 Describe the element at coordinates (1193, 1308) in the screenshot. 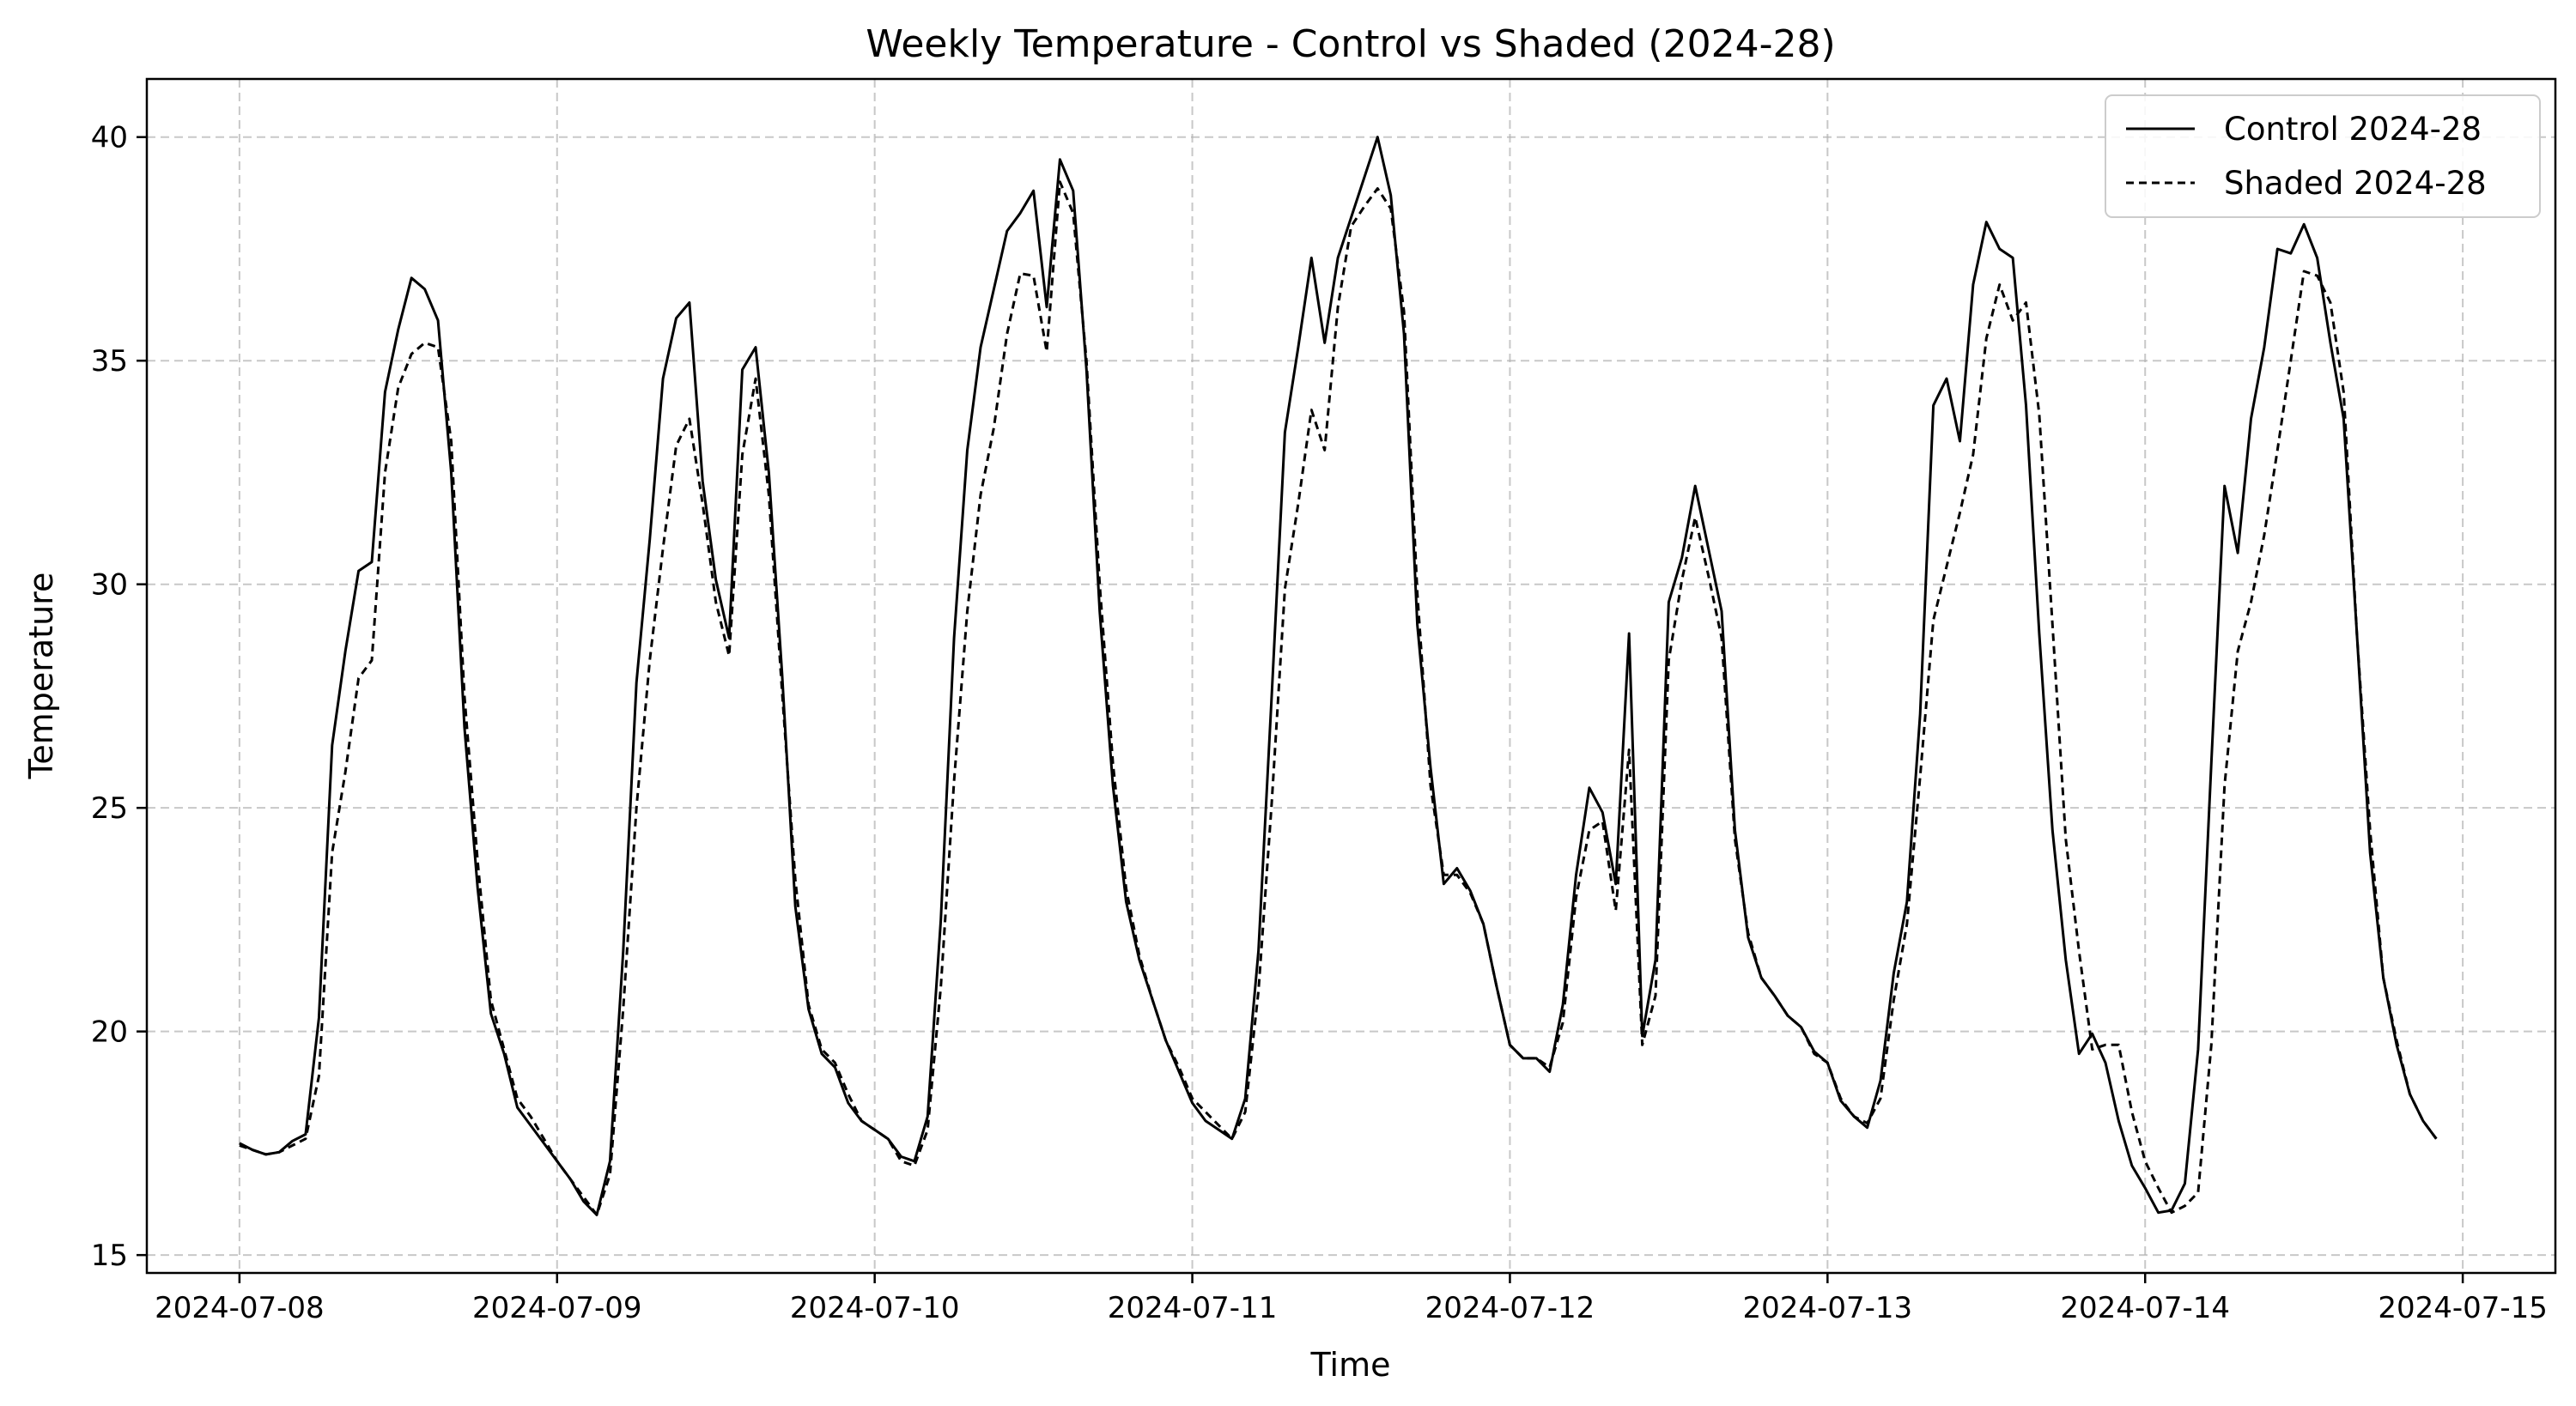

I see `x-tick-label: 2024-07-11` at that location.